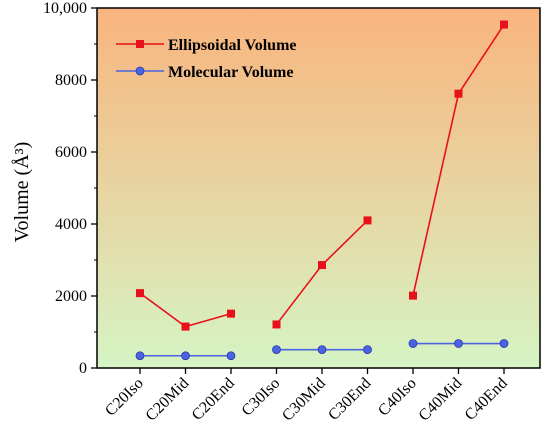 The image size is (550, 441). Describe the element at coordinates (168, 400) in the screenshot. I see `x-tick-label: C20Mid` at that location.